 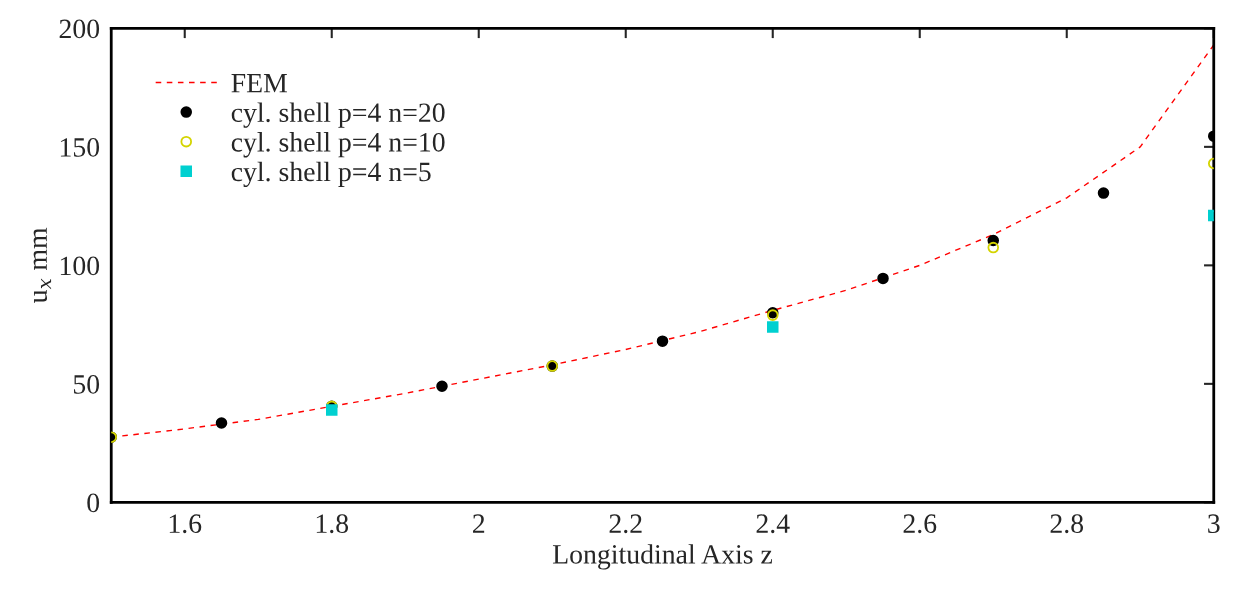 What do you see at coordinates (259, 83) in the screenshot?
I see `legend-label: FEM` at bounding box center [259, 83].